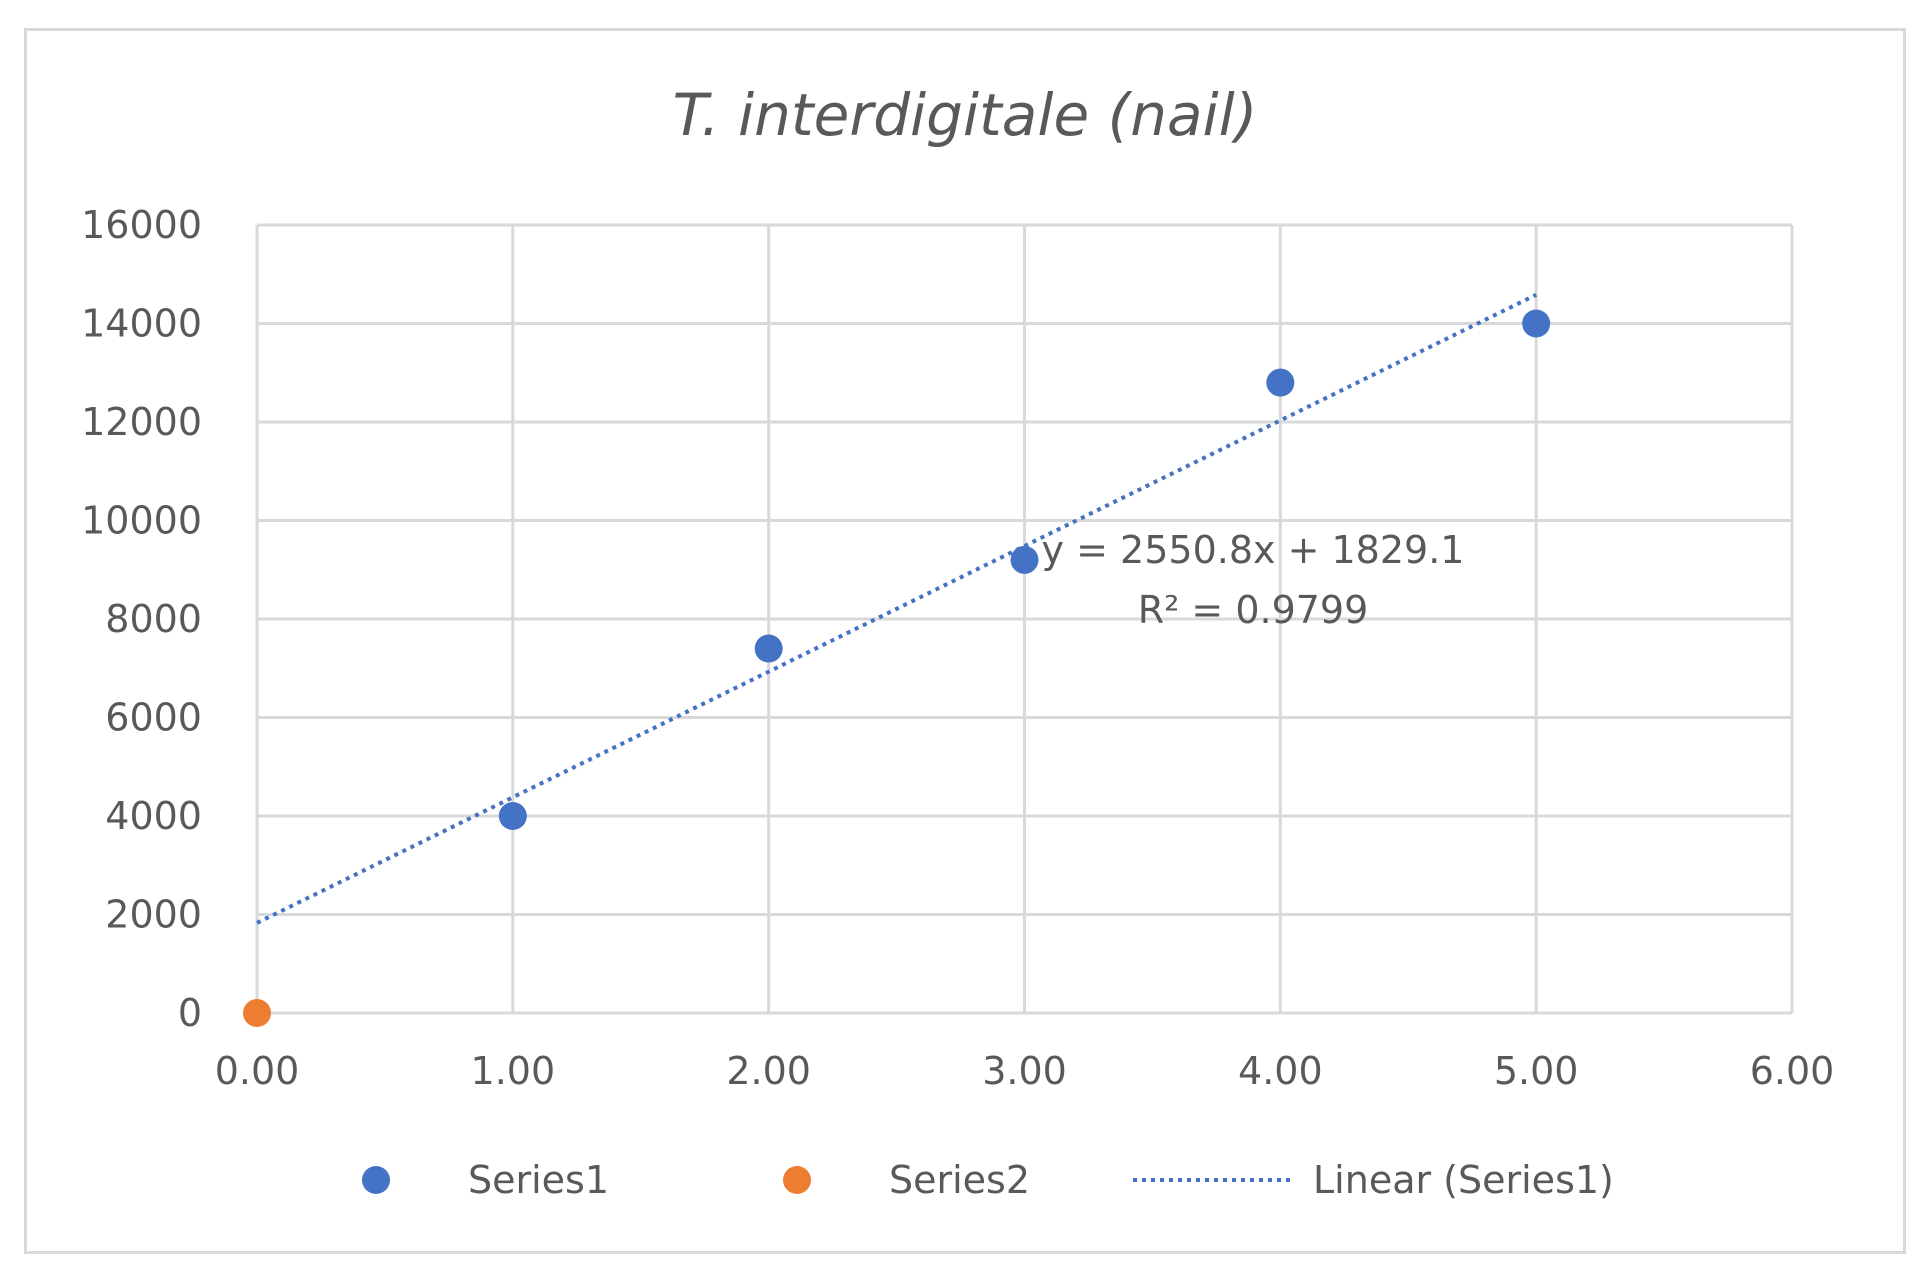 The image size is (1931, 1280). I want to click on y-tick-label: 2000, so click(153, 915).